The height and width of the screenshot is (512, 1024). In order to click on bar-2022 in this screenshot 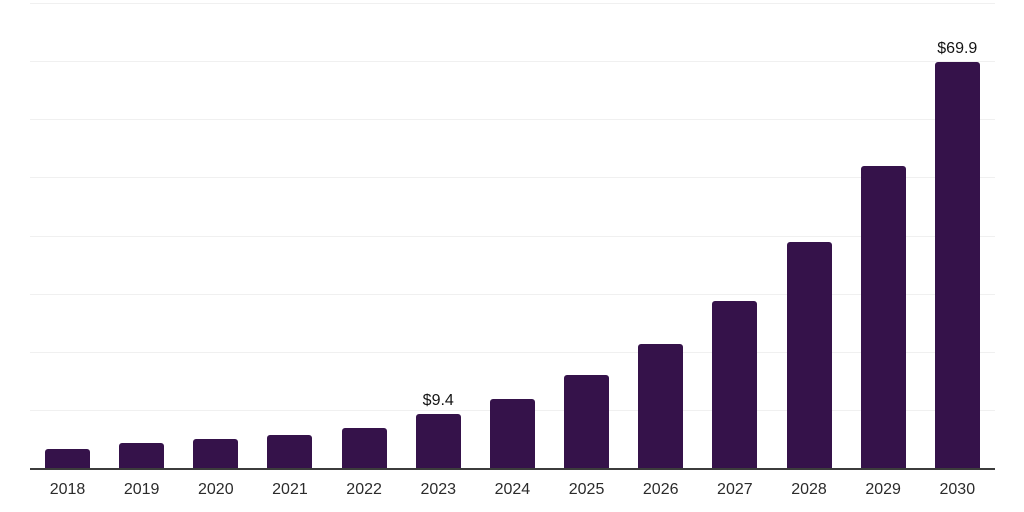, I will do `click(364, 448)`.